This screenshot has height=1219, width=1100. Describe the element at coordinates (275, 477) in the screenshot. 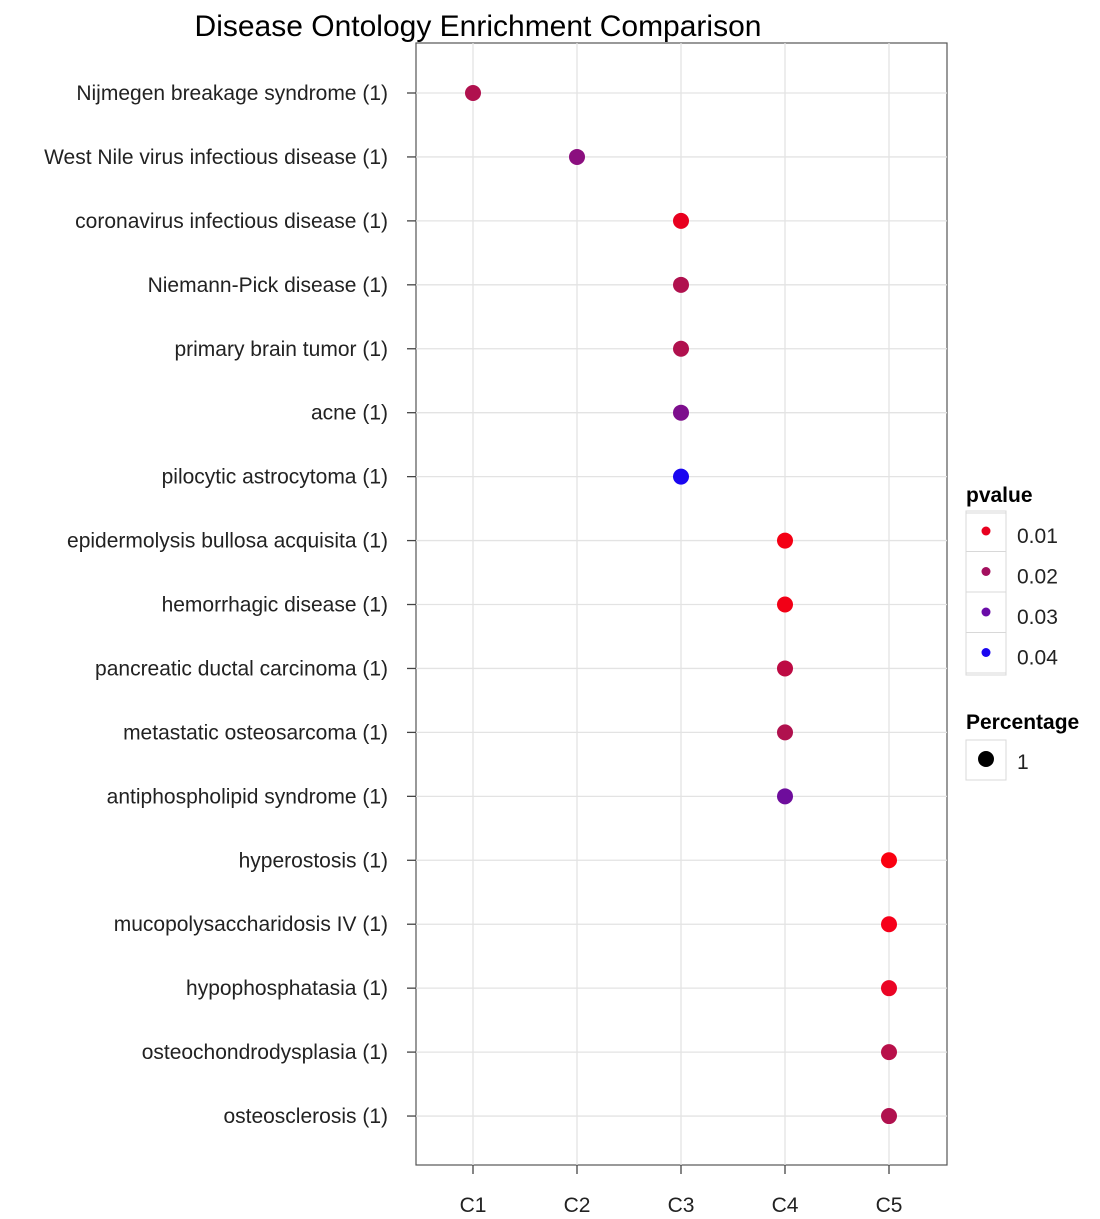

I see `y-tick-label: pilocytic astrocytoma (1)` at that location.